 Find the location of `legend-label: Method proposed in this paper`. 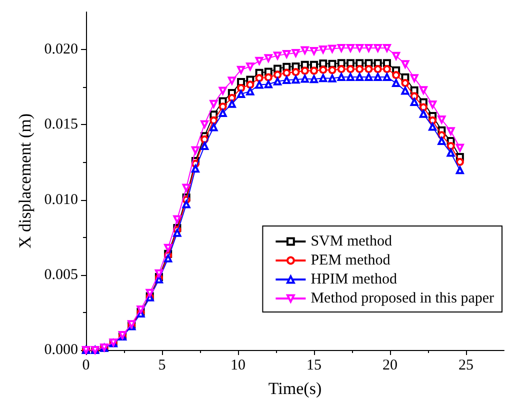

legend-label: Method proposed in this paper is located at coordinates (402, 298).